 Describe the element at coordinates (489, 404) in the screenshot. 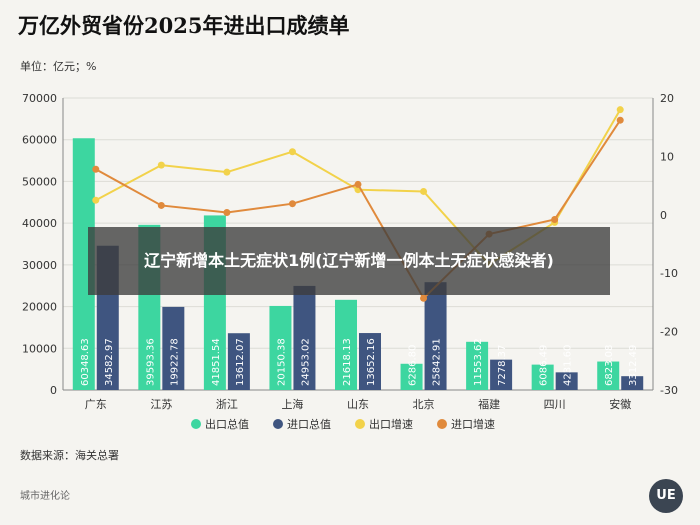

I see `x-tick-label: 福建` at that location.